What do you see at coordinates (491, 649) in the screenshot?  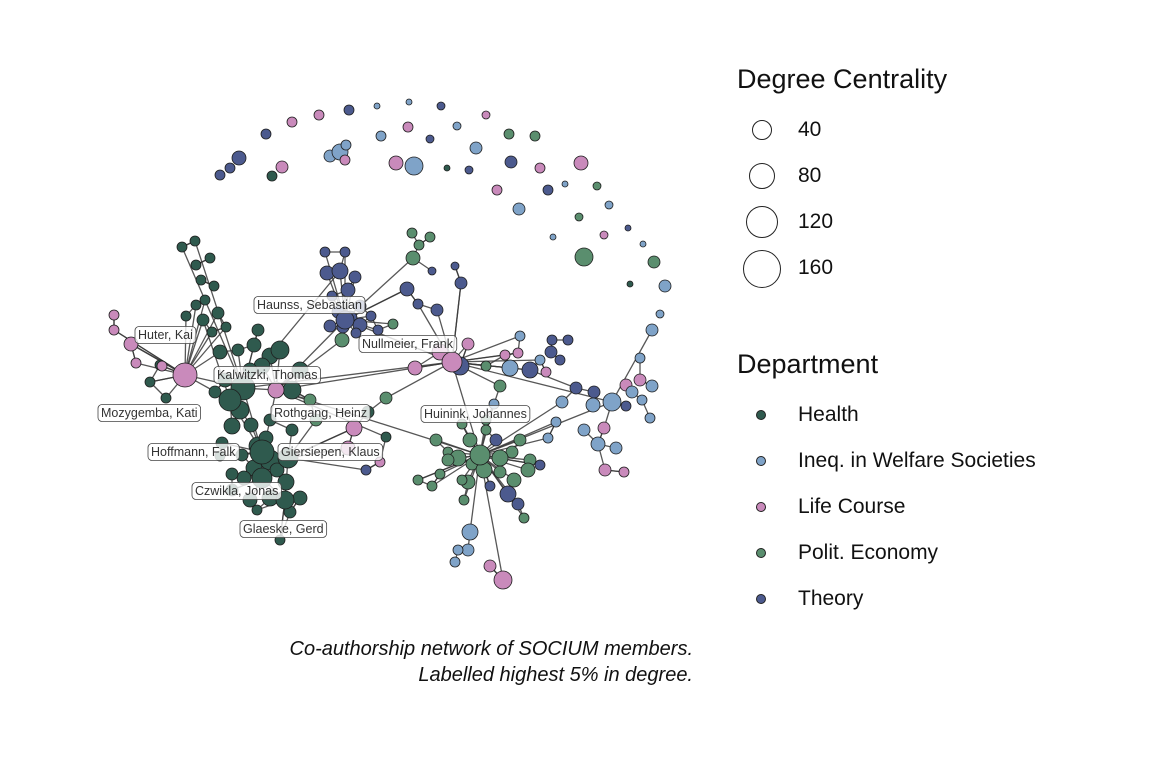 I see `caption-line-1: Co-authorship network of SOCIUM members.` at bounding box center [491, 649].